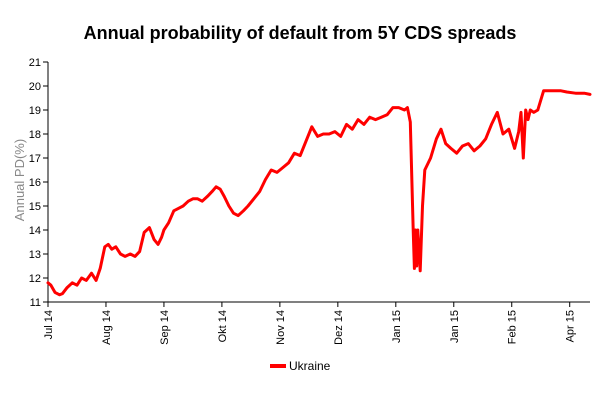 This screenshot has height=400, width=600. Describe the element at coordinates (35, 63) in the screenshot. I see `y-tick-label: 21` at that location.